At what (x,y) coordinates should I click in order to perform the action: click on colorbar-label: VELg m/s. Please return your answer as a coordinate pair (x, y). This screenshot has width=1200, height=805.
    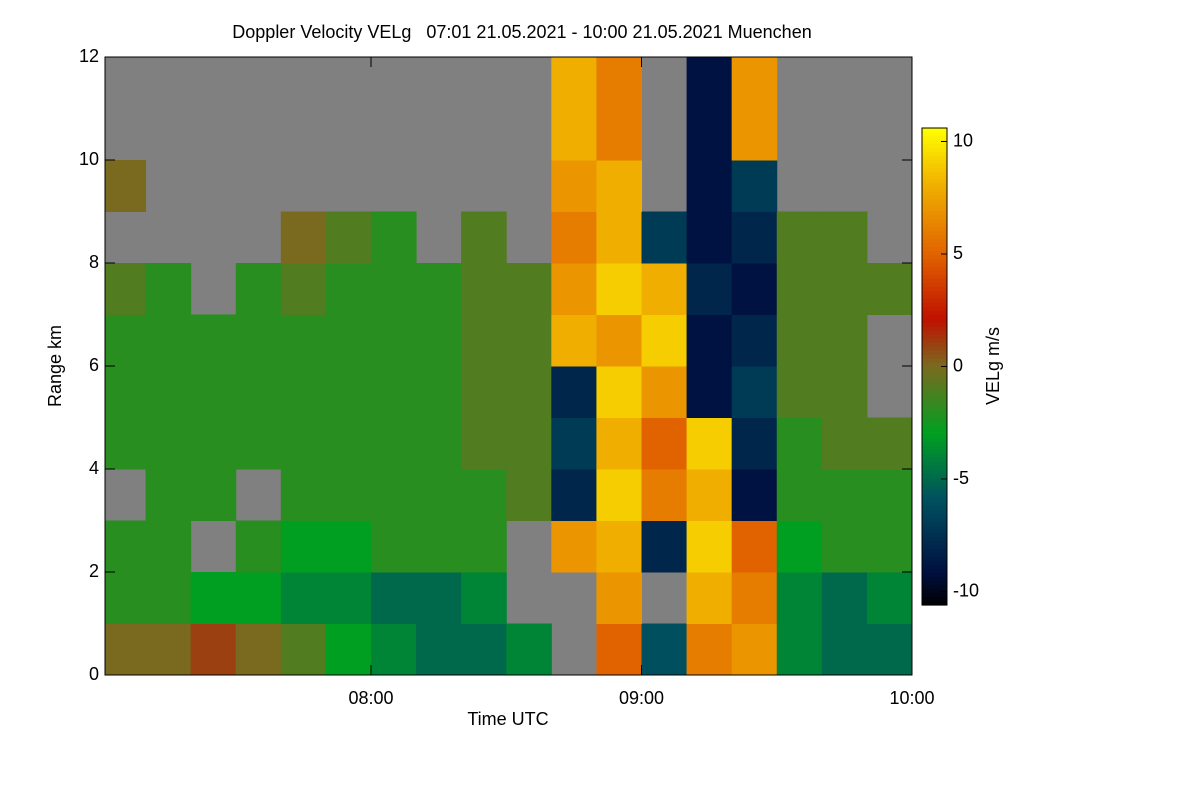
    Looking at the image, I should click on (993, 366).